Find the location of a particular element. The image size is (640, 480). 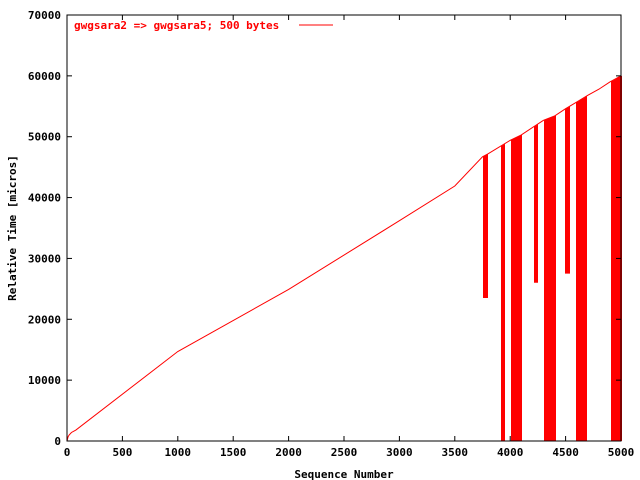

y-tick-label: 20000 is located at coordinates (44, 319).